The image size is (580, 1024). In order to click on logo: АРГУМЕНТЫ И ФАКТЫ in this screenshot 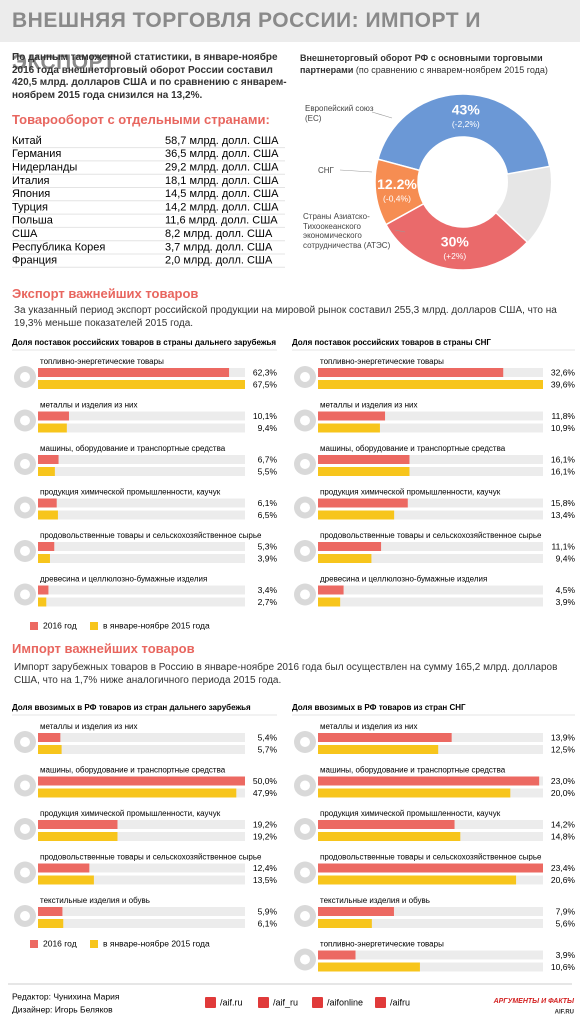, I will do `click(534, 1001)`.